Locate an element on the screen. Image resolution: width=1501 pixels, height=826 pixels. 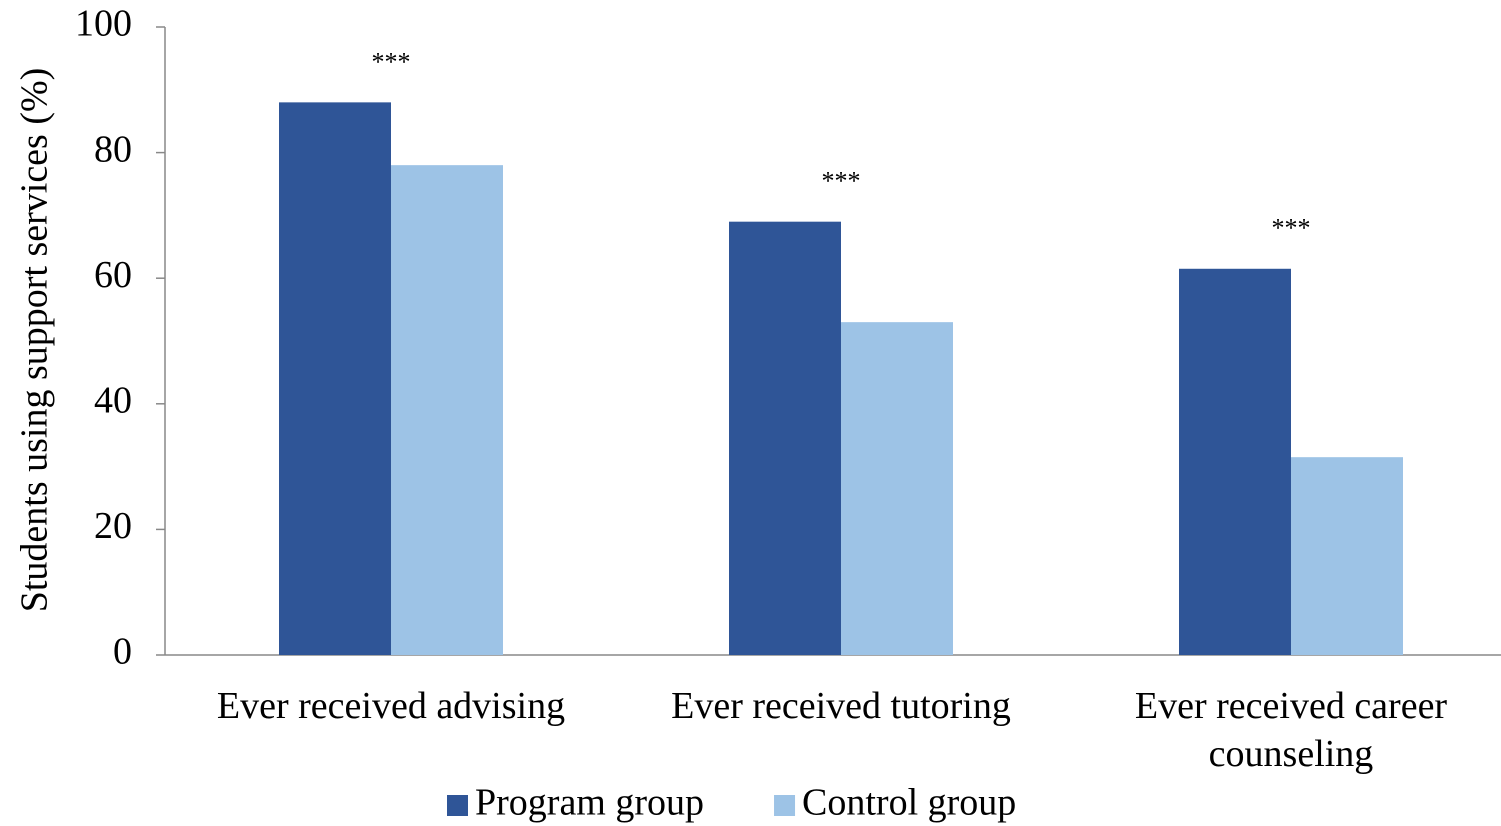
legend-label: Program group is located at coordinates (589, 803).